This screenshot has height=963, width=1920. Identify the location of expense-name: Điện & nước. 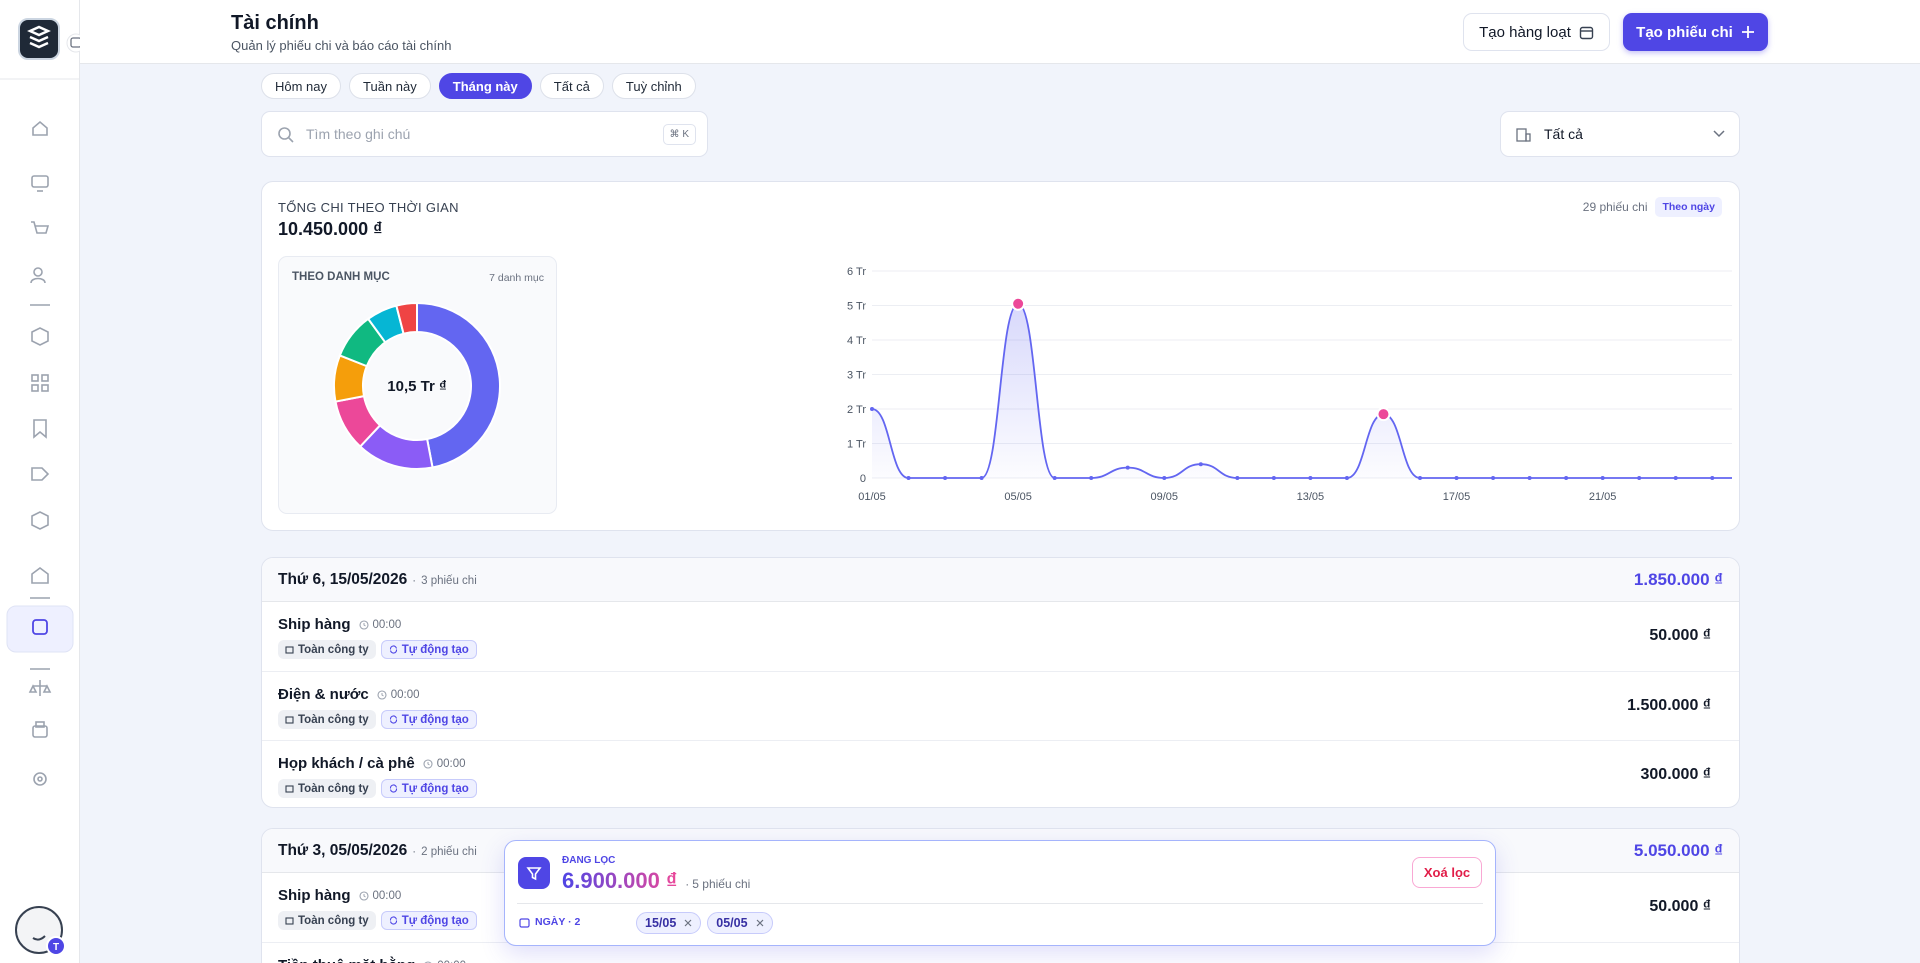
(323, 694).